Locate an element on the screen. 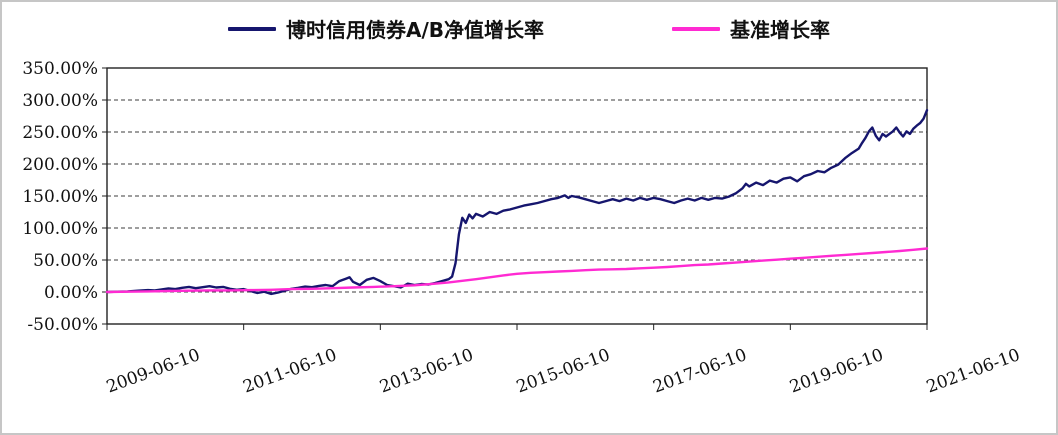  x-tick-label: 2013-06-10 is located at coordinates (426, 371).